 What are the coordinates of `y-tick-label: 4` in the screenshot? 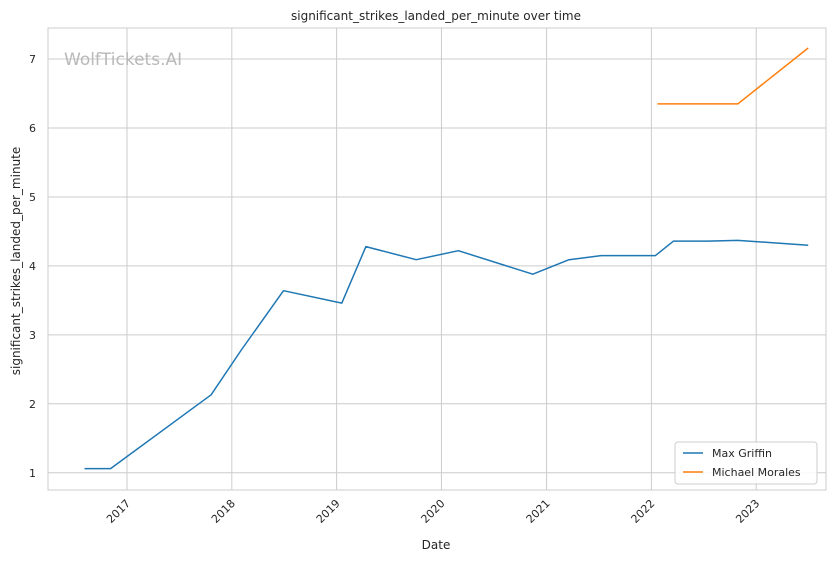 It's located at (32, 266).